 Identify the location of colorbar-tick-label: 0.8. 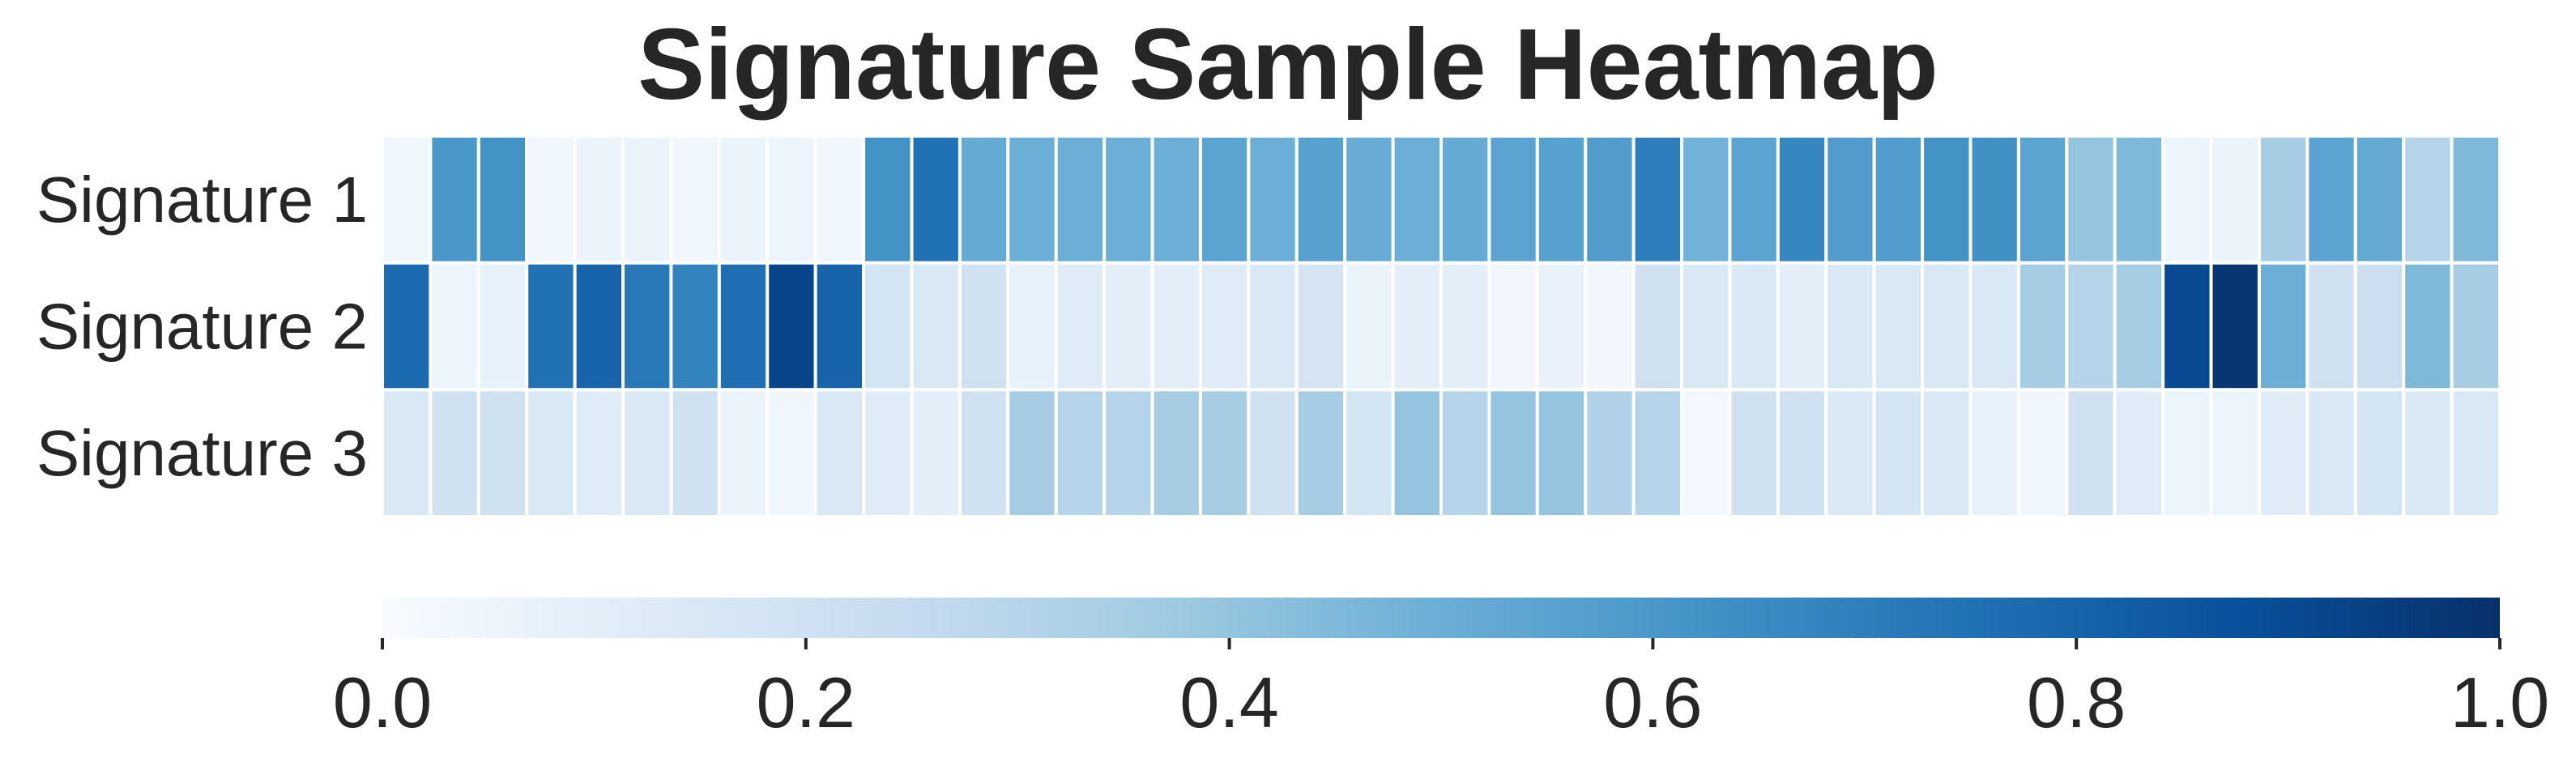
(2077, 702).